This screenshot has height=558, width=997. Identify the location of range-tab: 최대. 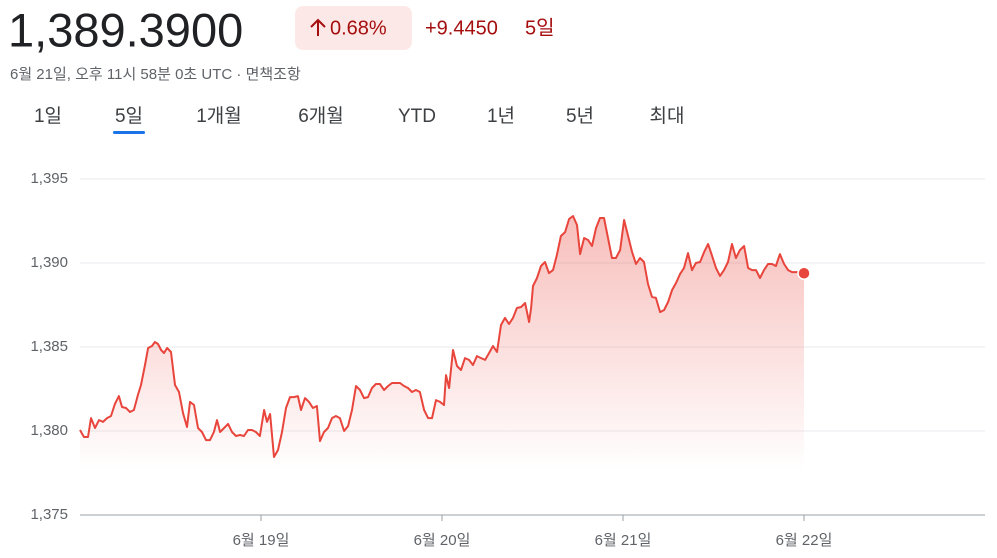
(667, 116).